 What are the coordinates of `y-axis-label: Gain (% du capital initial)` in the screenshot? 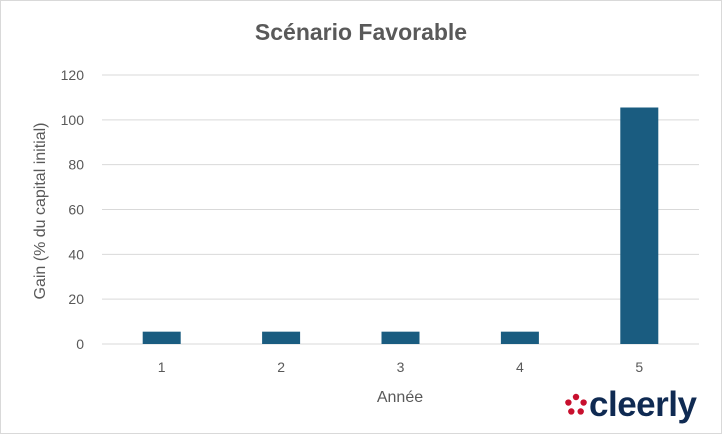 It's located at (40, 211).